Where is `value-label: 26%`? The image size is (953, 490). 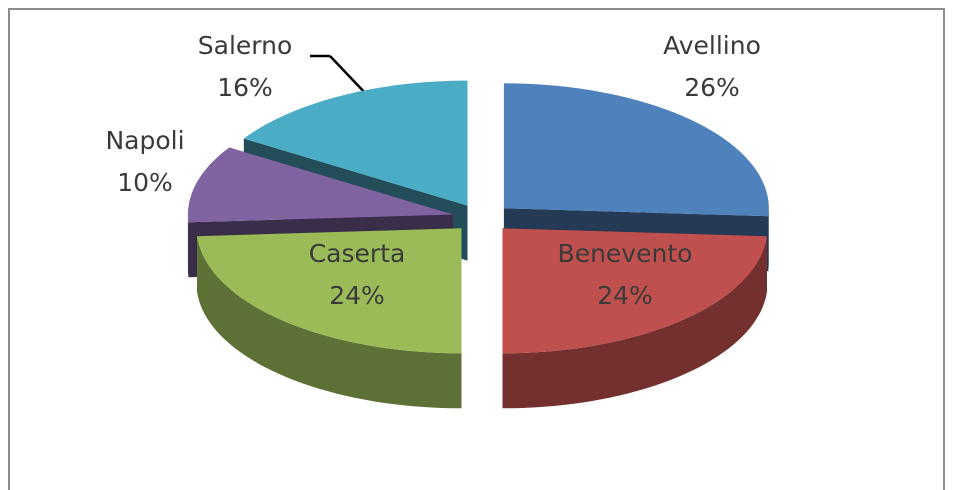 value-label: 26% is located at coordinates (712, 87).